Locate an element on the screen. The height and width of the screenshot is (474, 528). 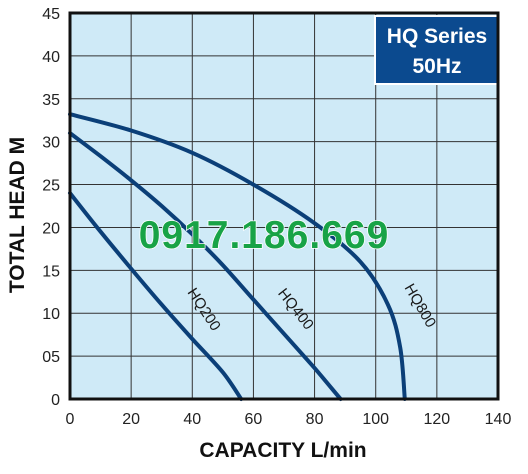
y-tick-label: 45 is located at coordinates (51, 14).